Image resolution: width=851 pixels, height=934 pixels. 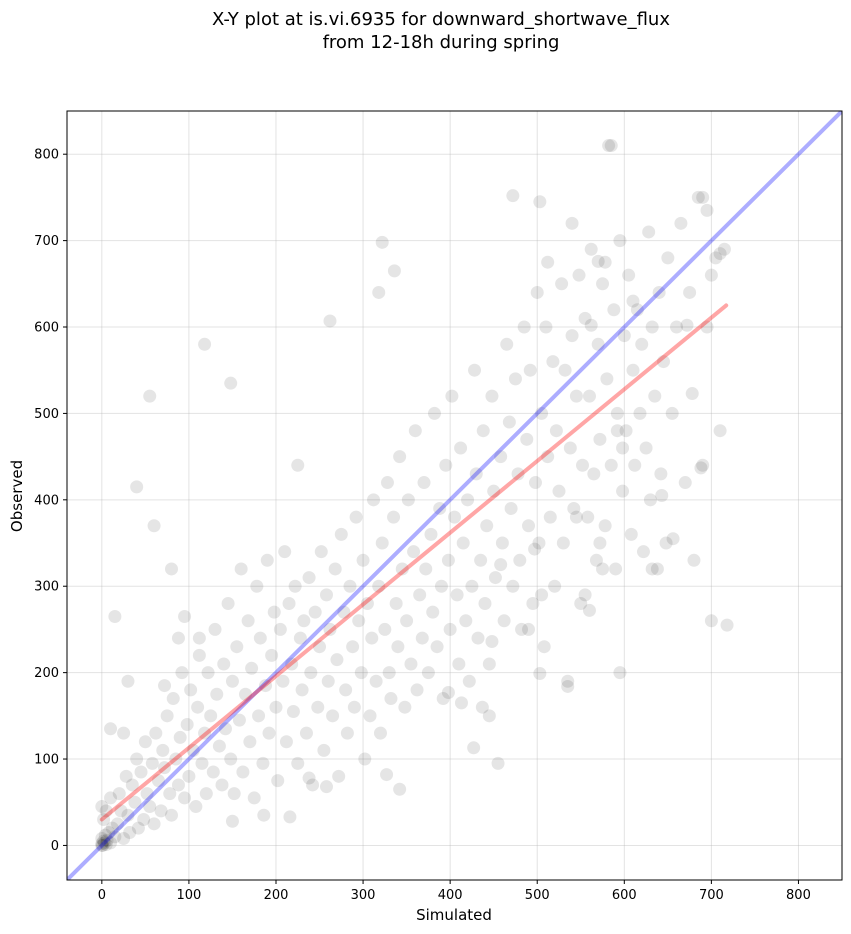 What do you see at coordinates (454, 915) in the screenshot?
I see `x-axis-label: Simulated` at bounding box center [454, 915].